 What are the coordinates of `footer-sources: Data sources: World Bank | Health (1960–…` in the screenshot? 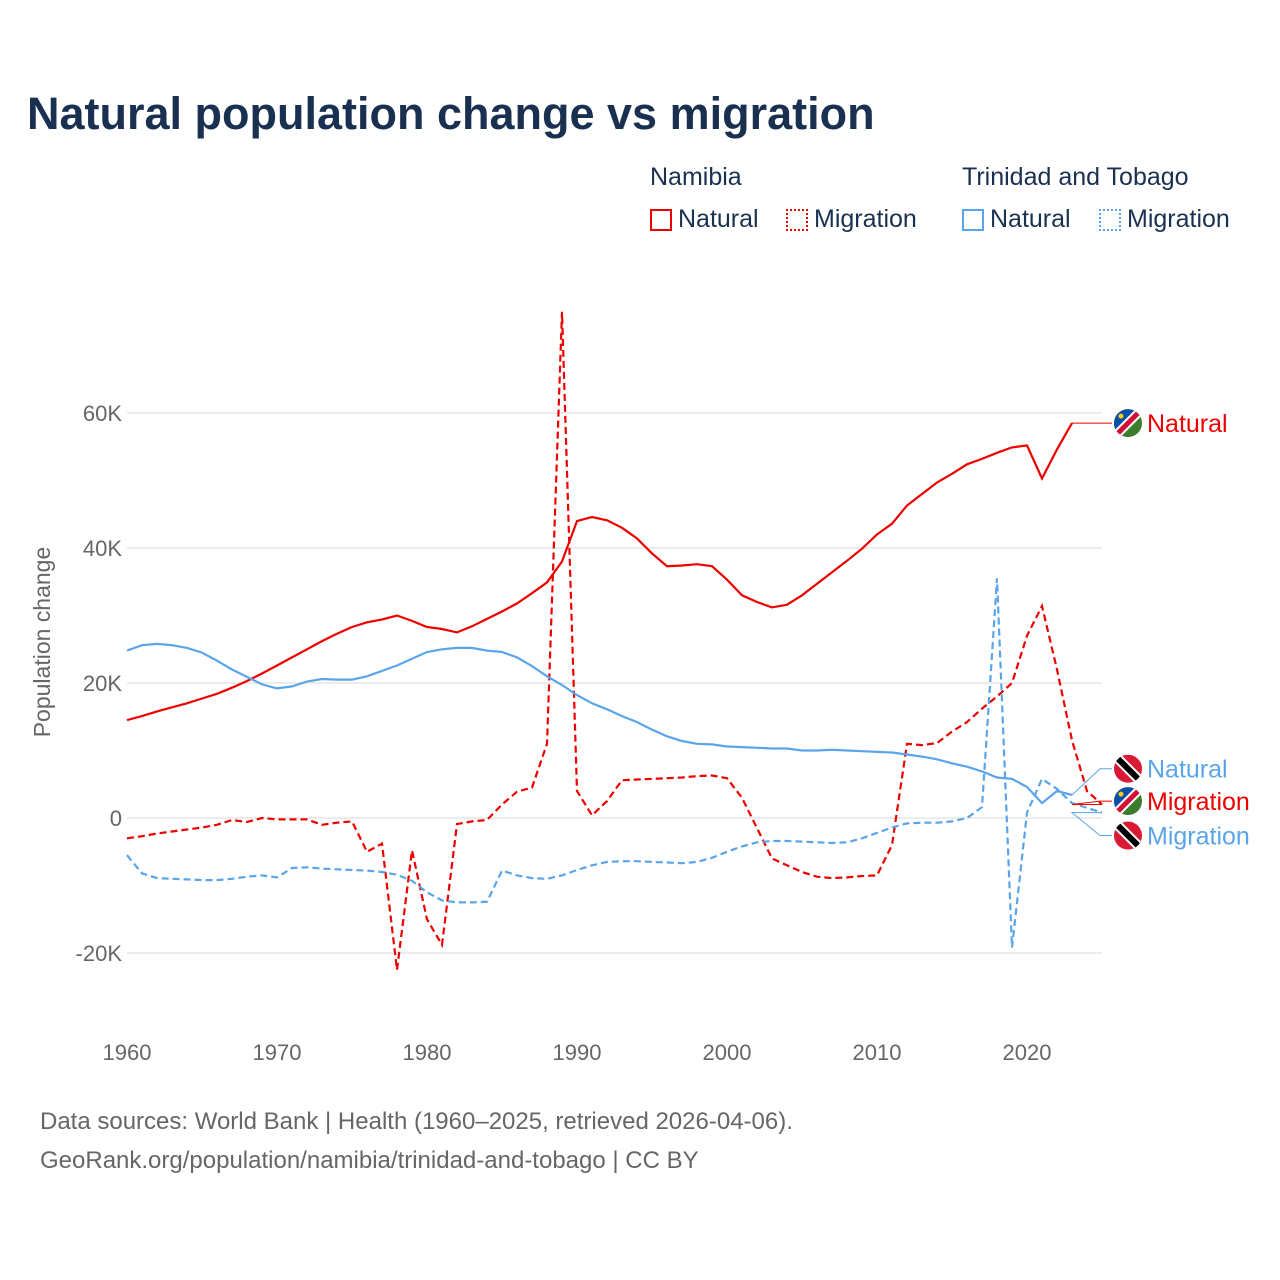 It's located at (416, 1121).